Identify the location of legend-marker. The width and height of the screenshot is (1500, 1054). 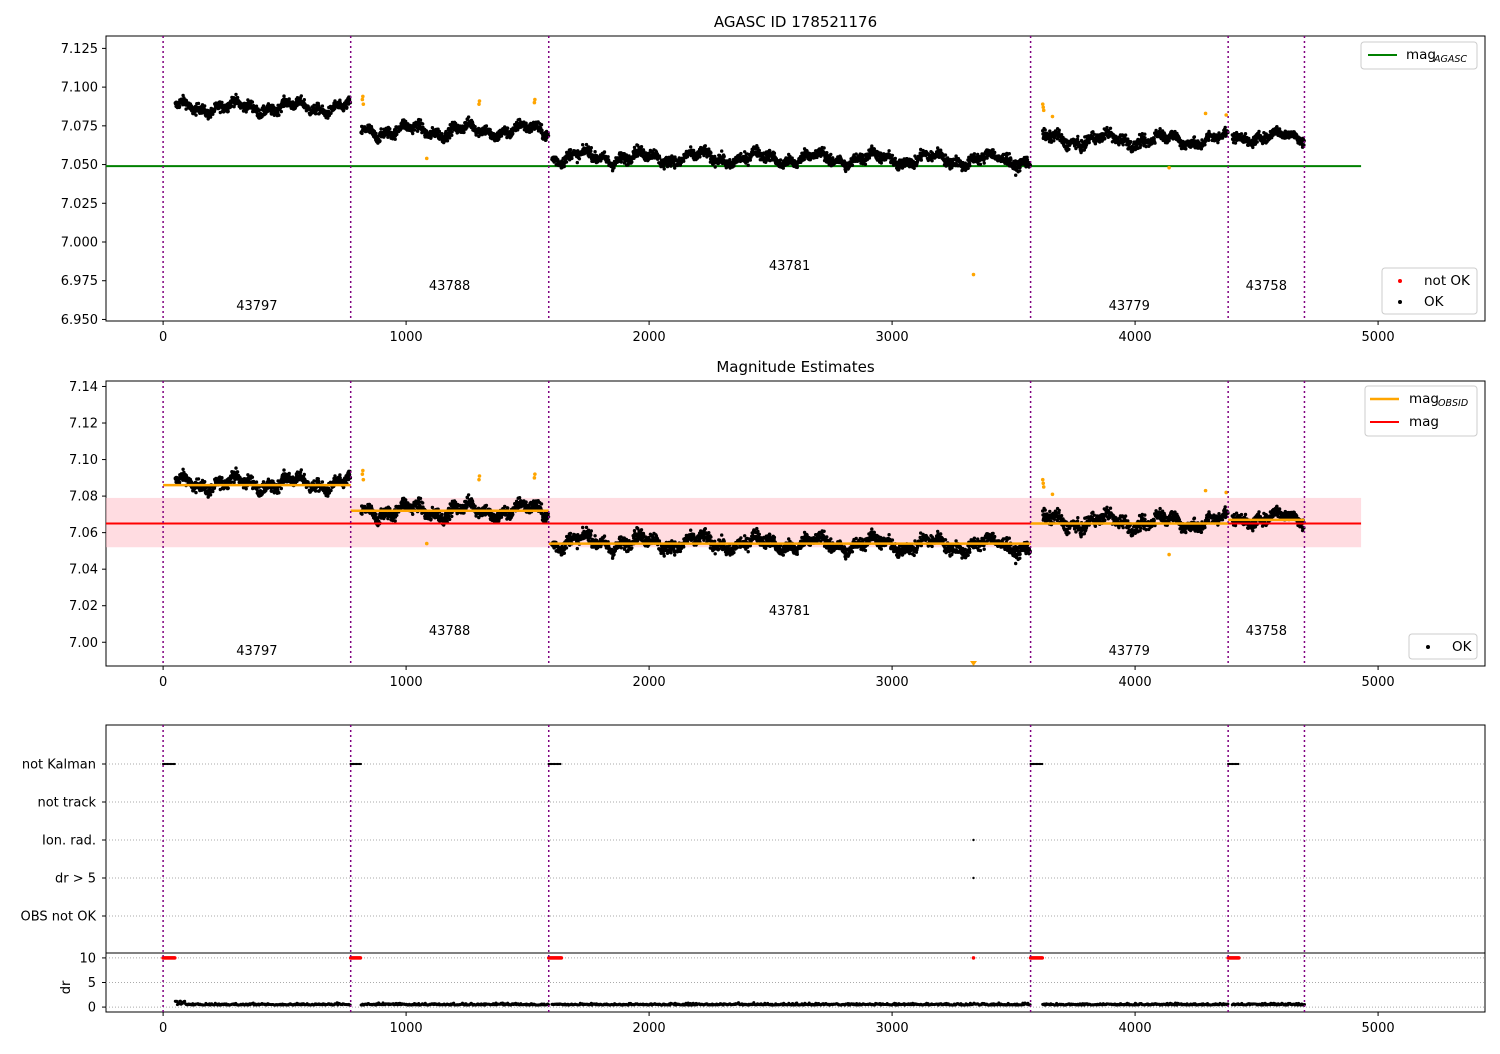
(1400, 302).